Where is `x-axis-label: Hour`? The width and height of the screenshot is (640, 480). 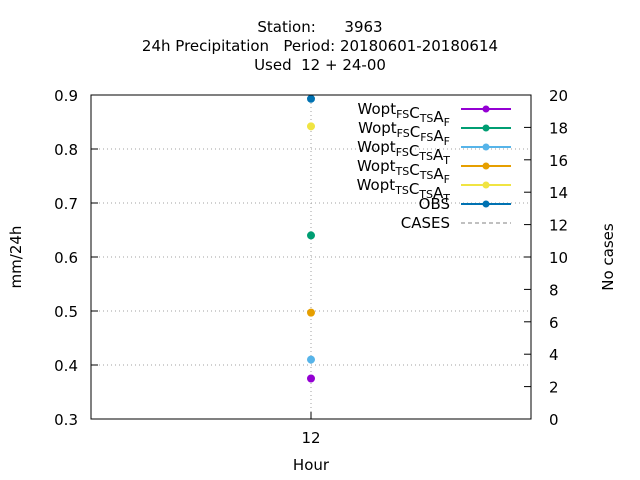
x-axis-label: Hour is located at coordinates (311, 465).